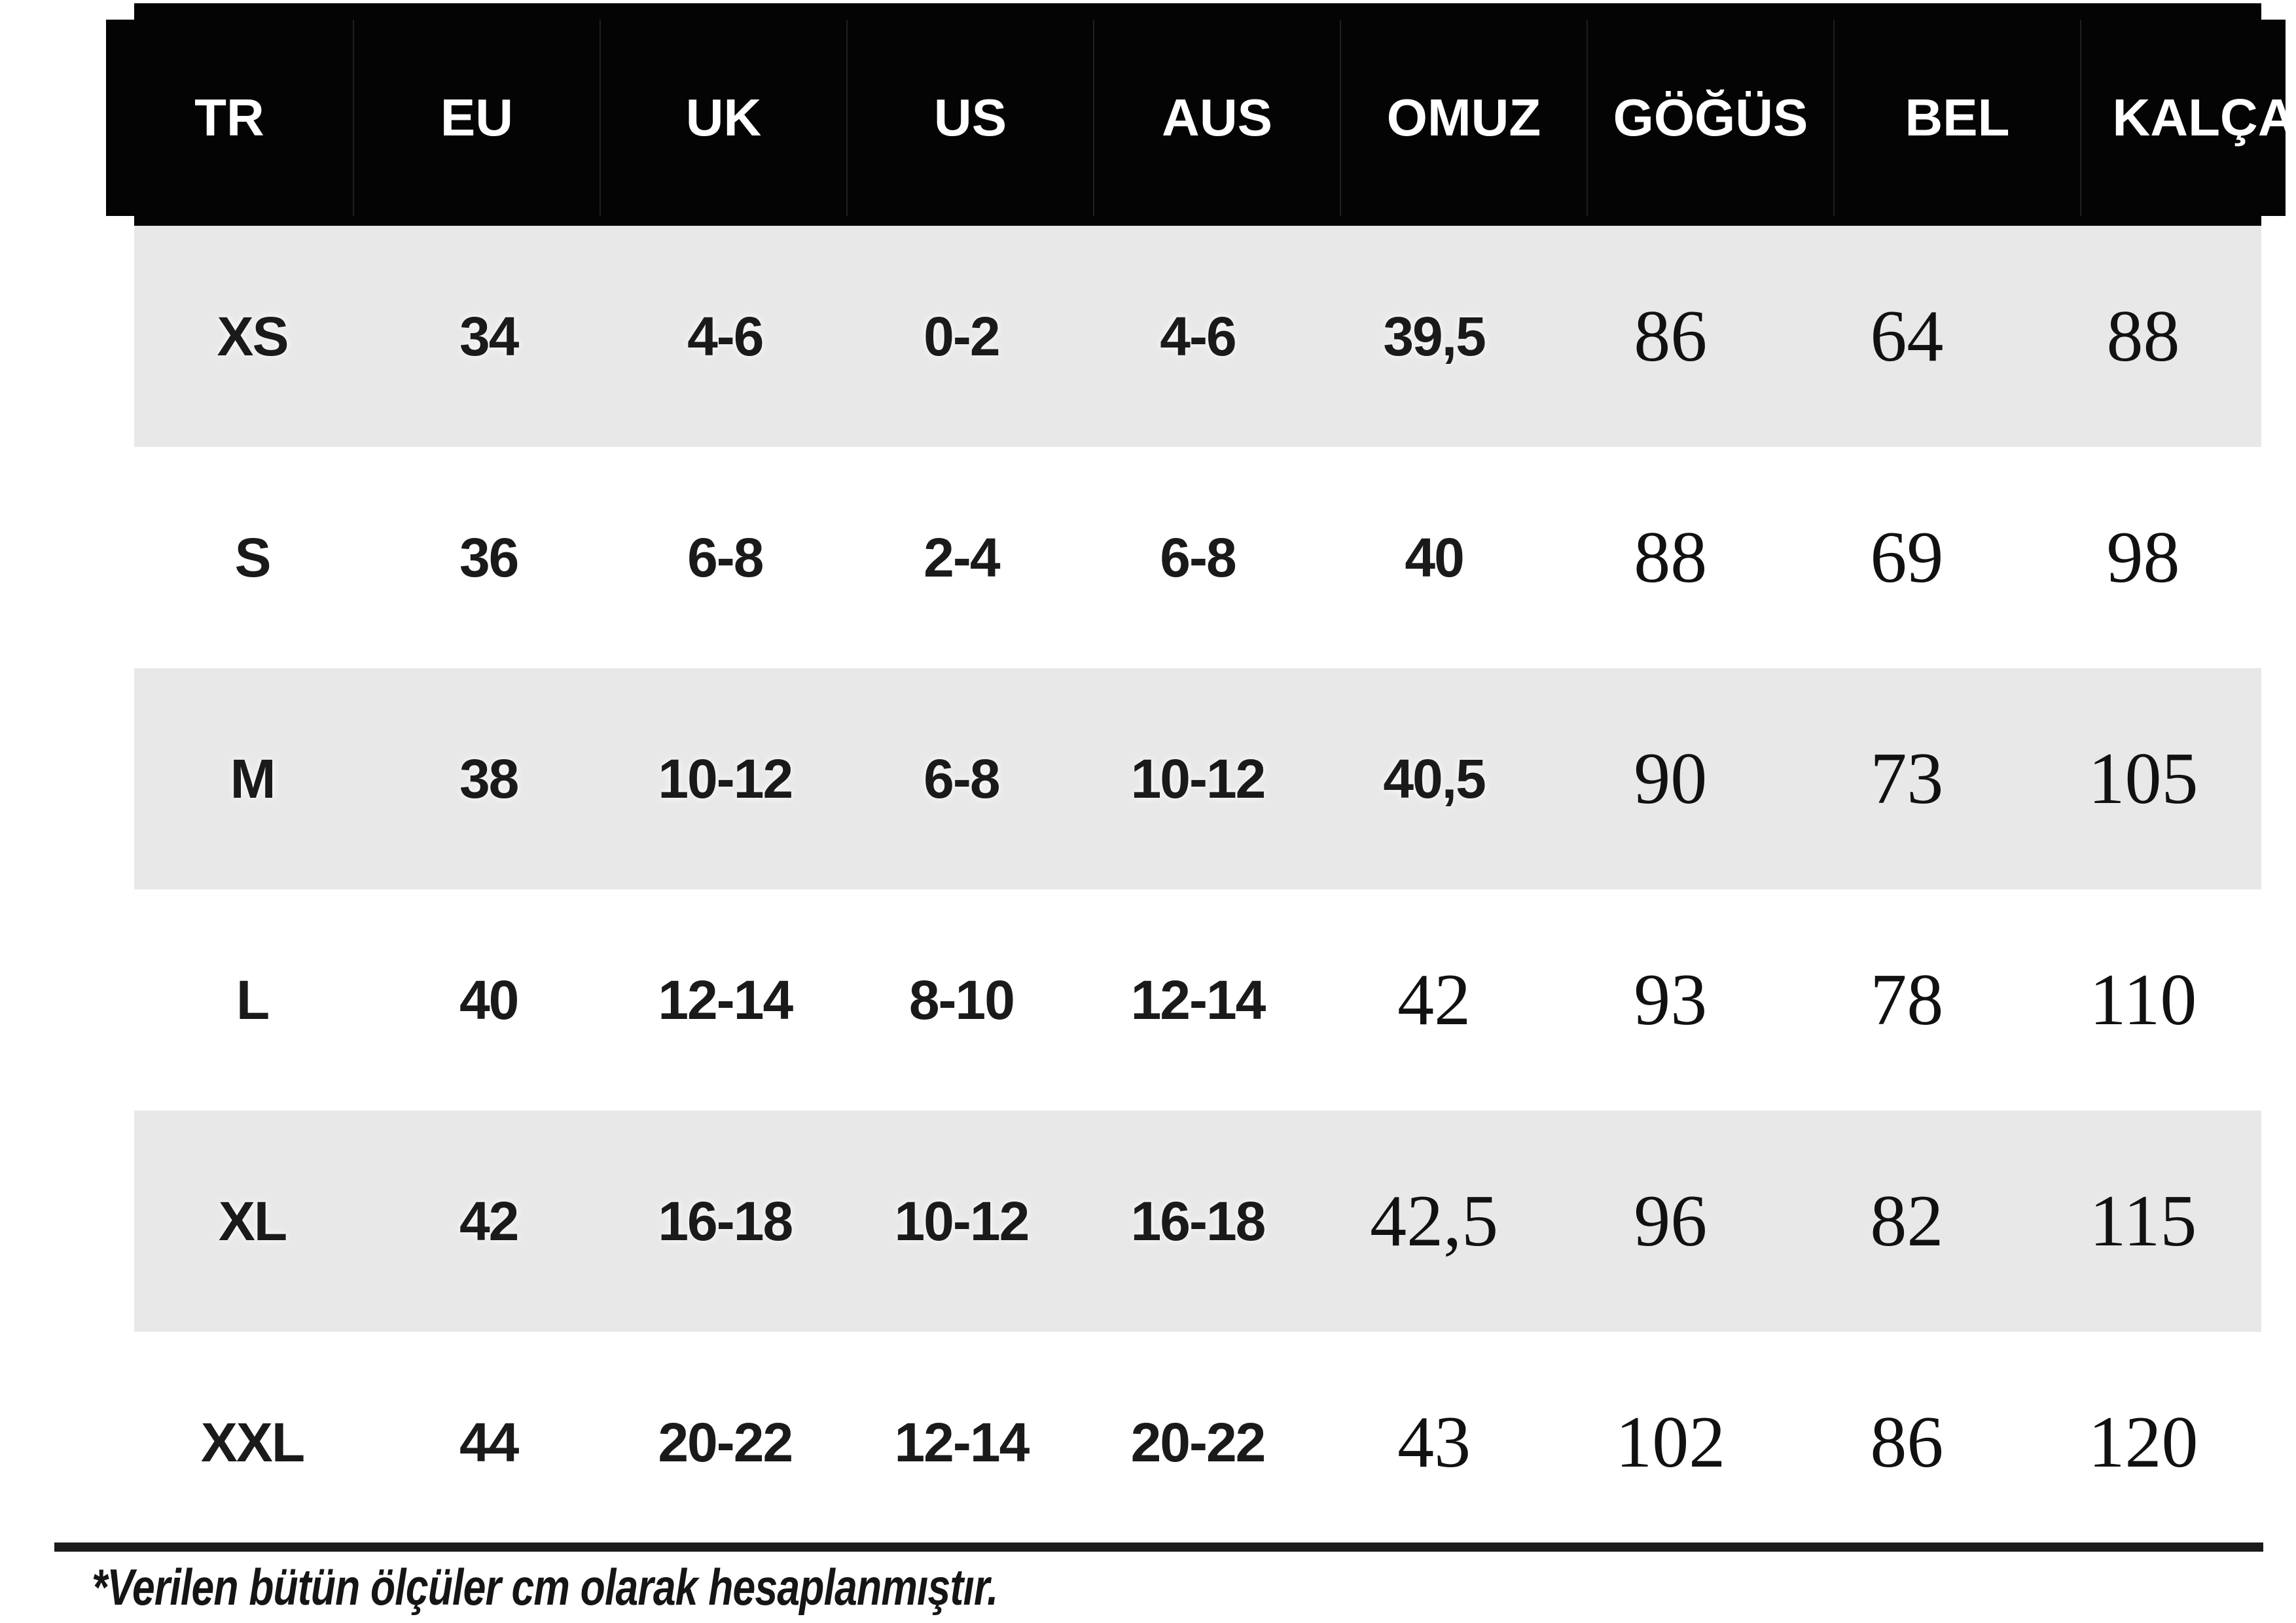 This screenshot has height=1623, width=2296. What do you see at coordinates (1434, 336) in the screenshot?
I see `table-cell: 39,5` at bounding box center [1434, 336].